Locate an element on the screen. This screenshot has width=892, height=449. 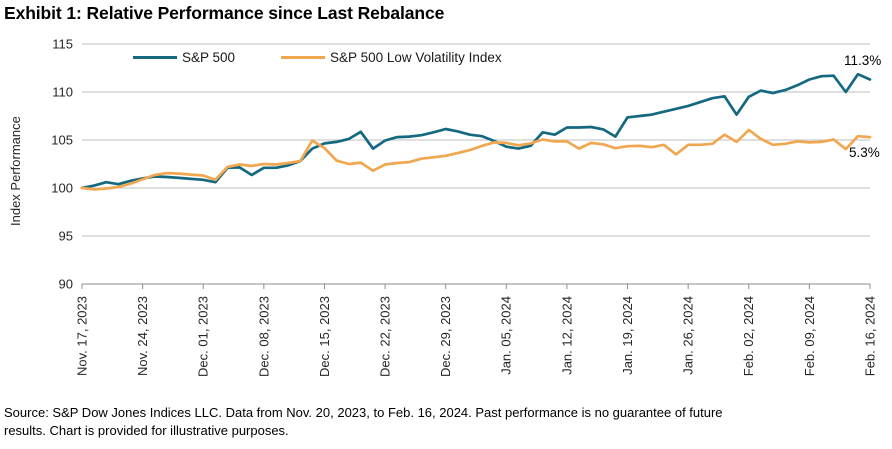
x-tick-label: Jan. 12, 2024 is located at coordinates (566, 335).